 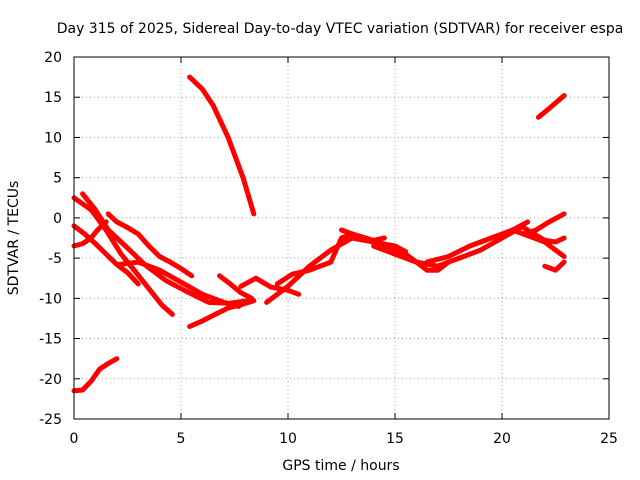 What do you see at coordinates (57, 179) in the screenshot?
I see `y-tick-label: 5` at bounding box center [57, 179].